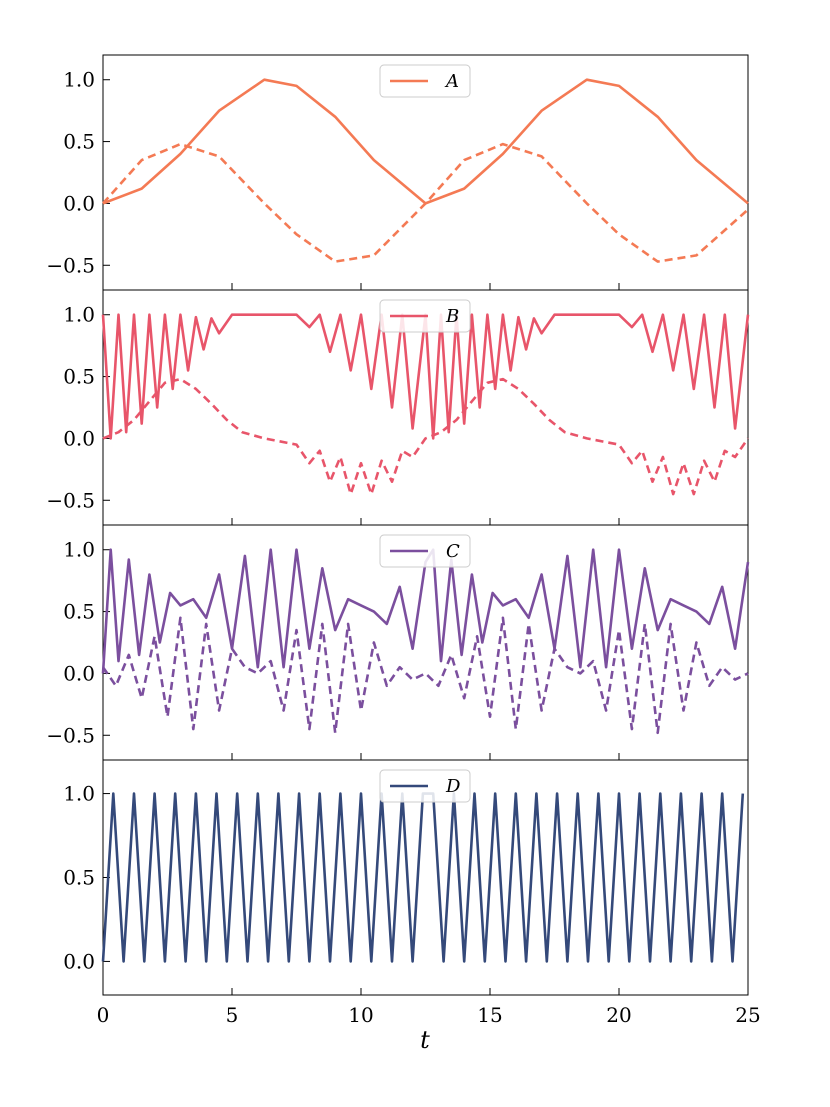 The image size is (830, 1107). Describe the element at coordinates (618, 1015) in the screenshot. I see `x-tick-label: 20` at that location.